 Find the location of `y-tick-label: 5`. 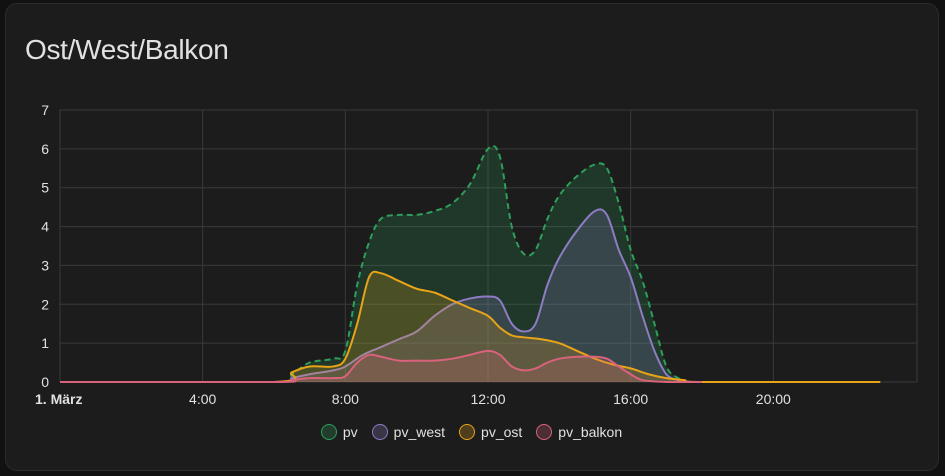

y-tick-label: 5 is located at coordinates (45, 188).